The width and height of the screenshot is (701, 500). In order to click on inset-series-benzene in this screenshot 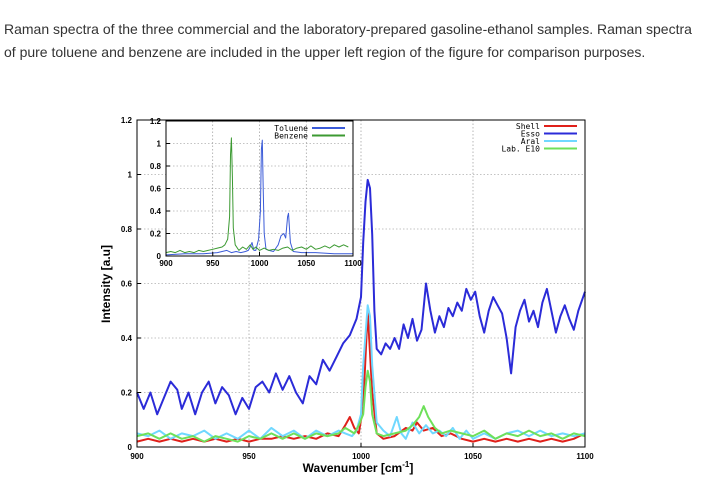, I will do `click(257, 195)`.